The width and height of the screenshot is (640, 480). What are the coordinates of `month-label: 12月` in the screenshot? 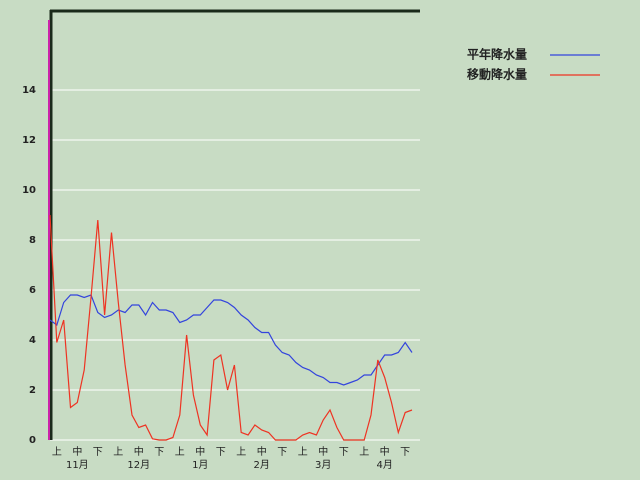 It's located at (138, 465).